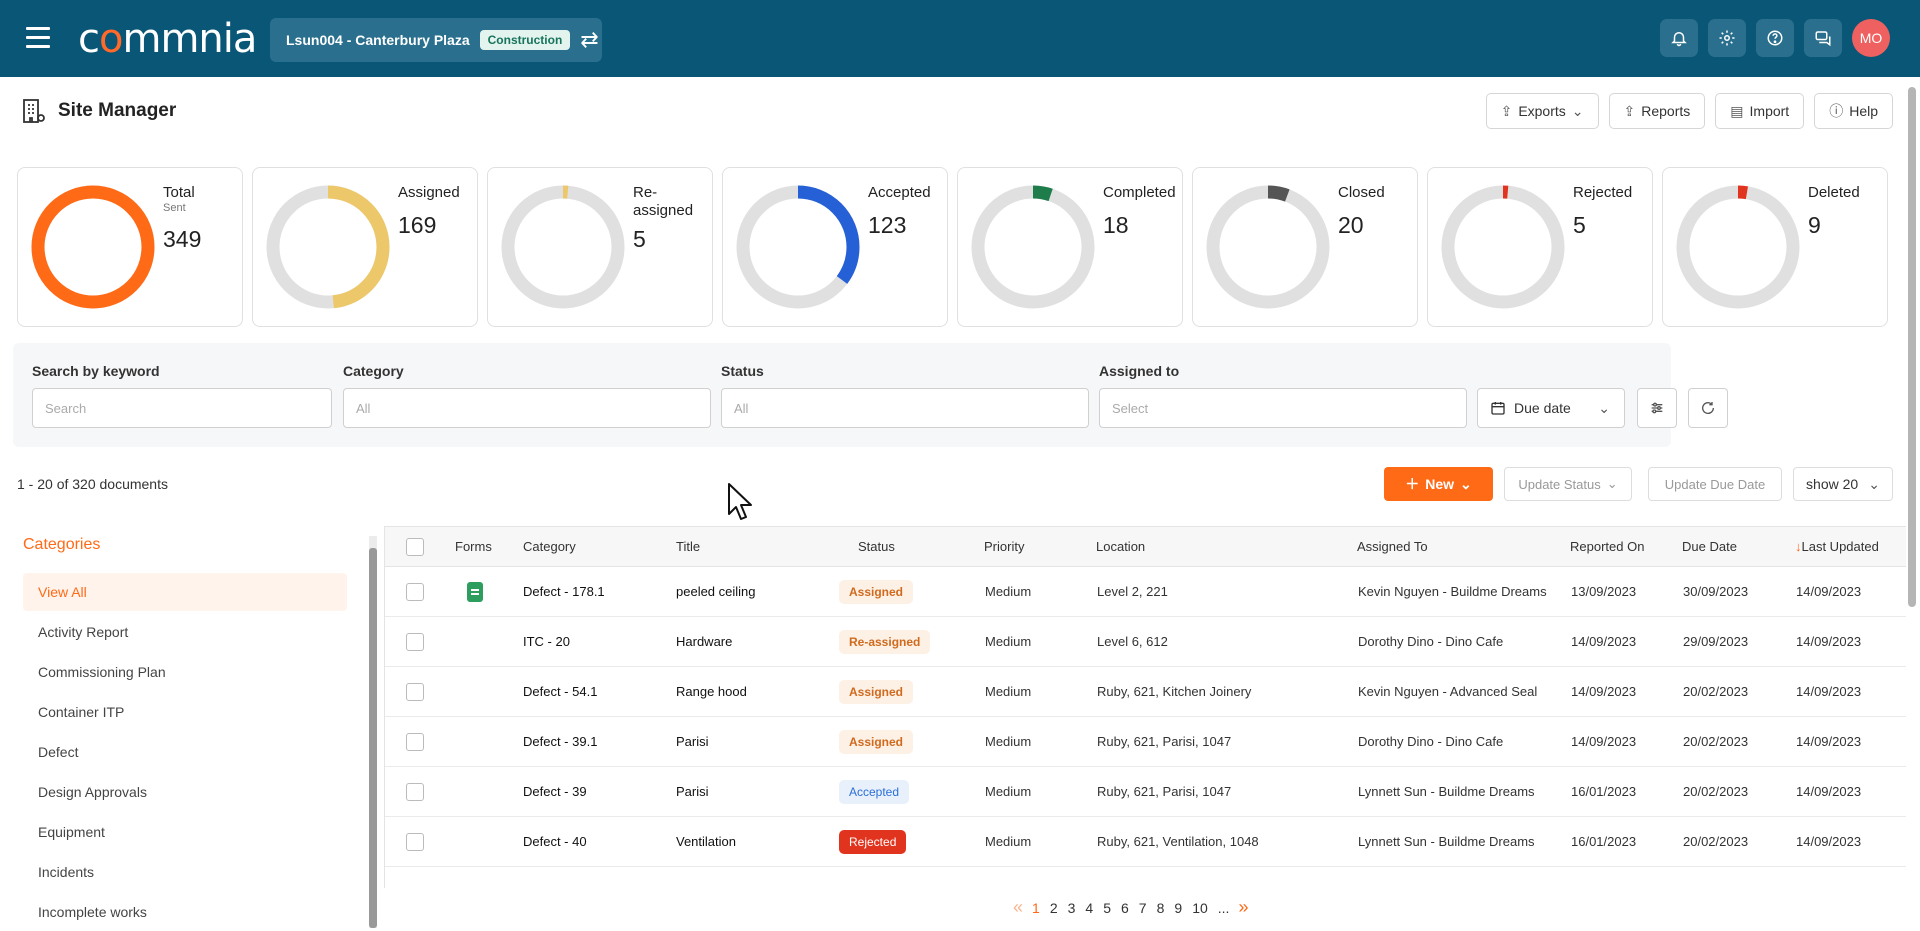 The width and height of the screenshot is (1920, 931). What do you see at coordinates (1604, 641) in the screenshot?
I see `cell-reported-on: 14/09/2023` at bounding box center [1604, 641].